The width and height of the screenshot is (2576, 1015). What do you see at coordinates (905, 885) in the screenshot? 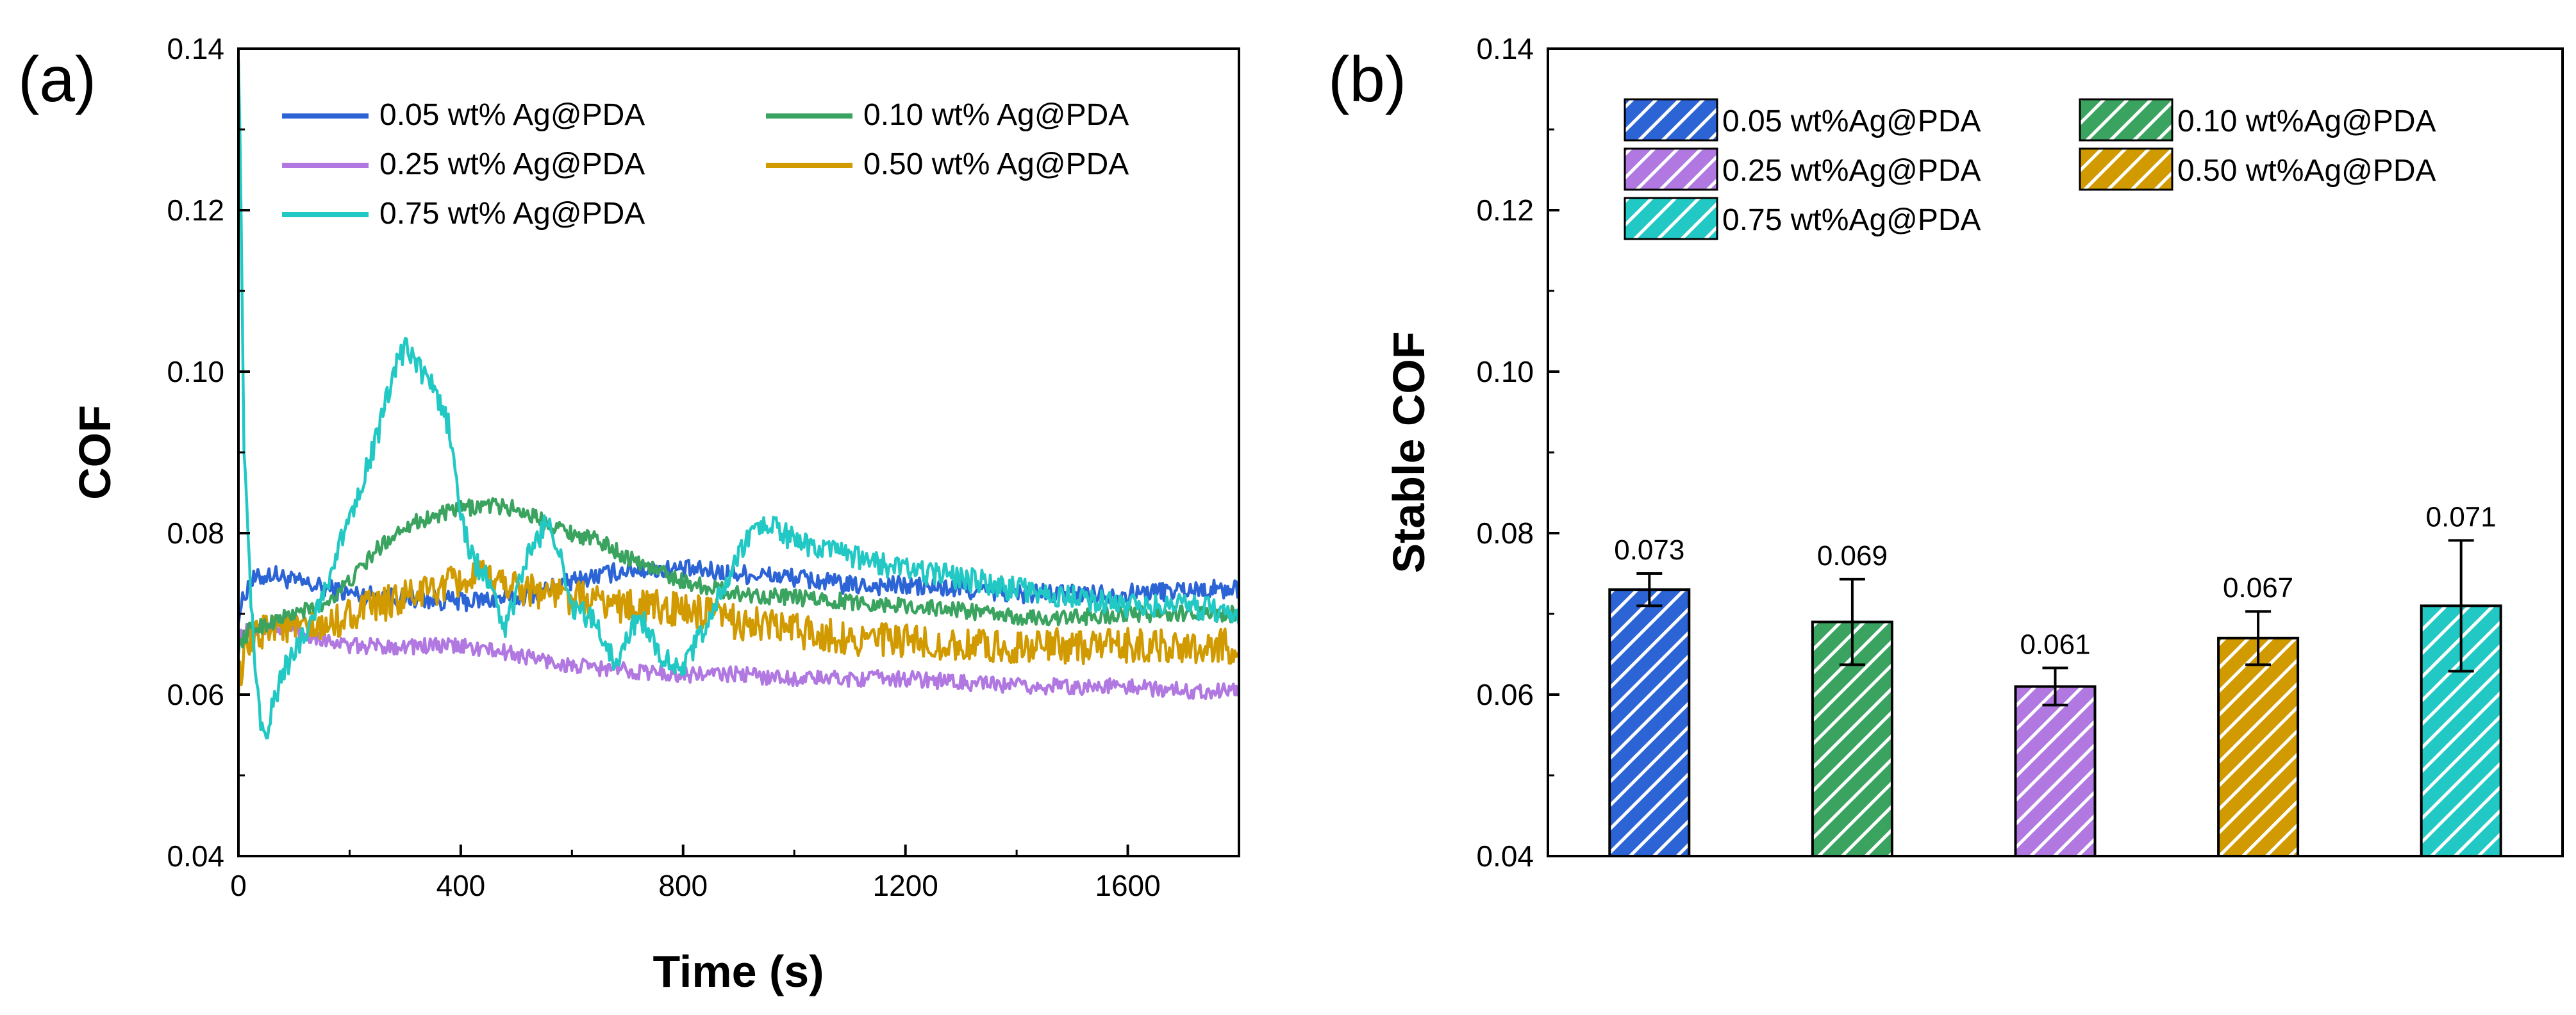
I see `panel-a-x-tick-label: 1200` at bounding box center [905, 885].